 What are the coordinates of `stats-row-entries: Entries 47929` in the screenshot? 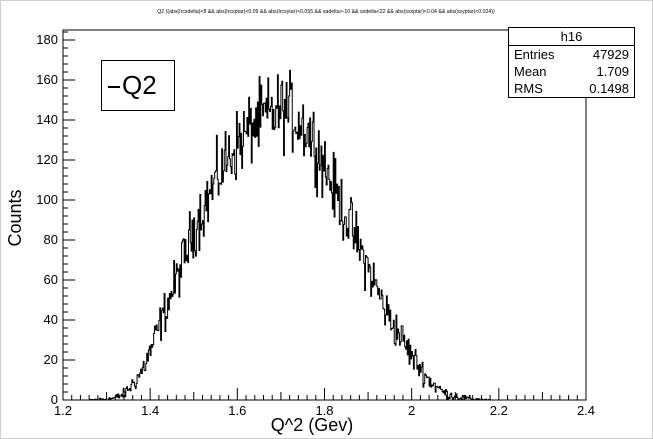 It's located at (571, 54).